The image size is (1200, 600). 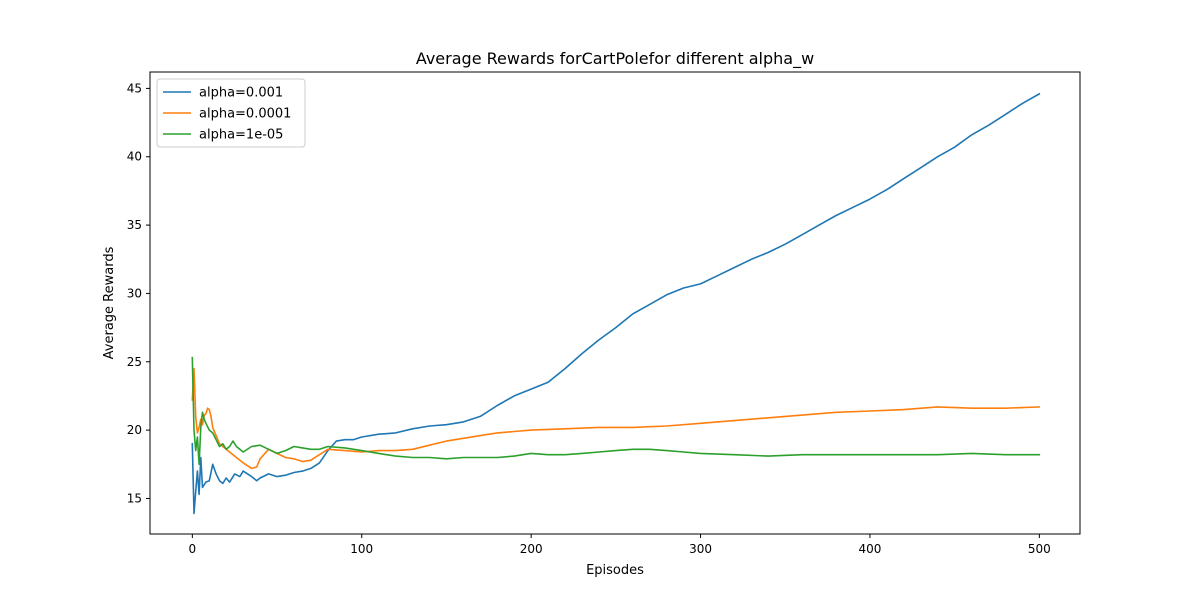 I want to click on legend-label-2: alpha=0.0001, so click(x=245, y=114).